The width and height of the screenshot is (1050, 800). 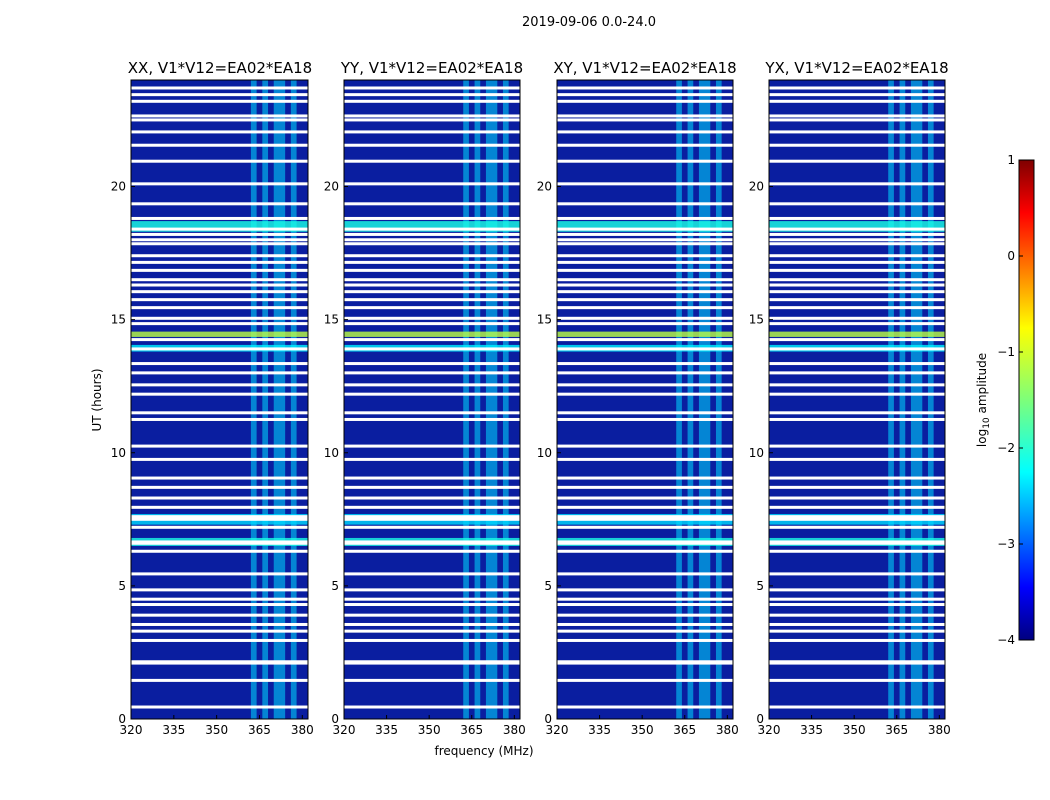 I want to click on x-tick-label: 335, so click(x=811, y=730).